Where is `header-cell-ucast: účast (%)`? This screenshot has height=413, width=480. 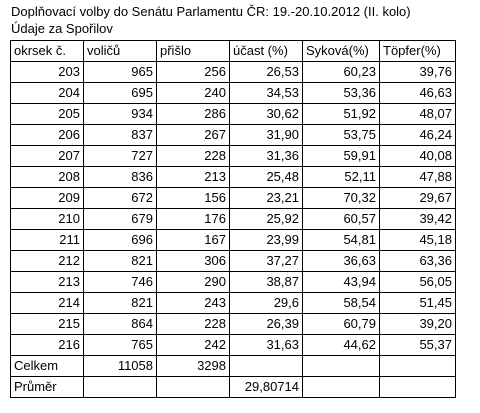 header-cell-ucast: účast (%) is located at coordinates (266, 51).